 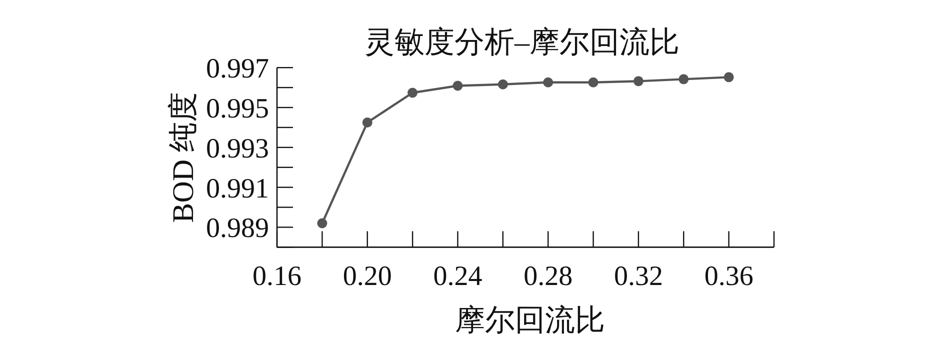 What do you see at coordinates (237, 188) in the screenshot?
I see `y-tick-label: 0.991` at bounding box center [237, 188].